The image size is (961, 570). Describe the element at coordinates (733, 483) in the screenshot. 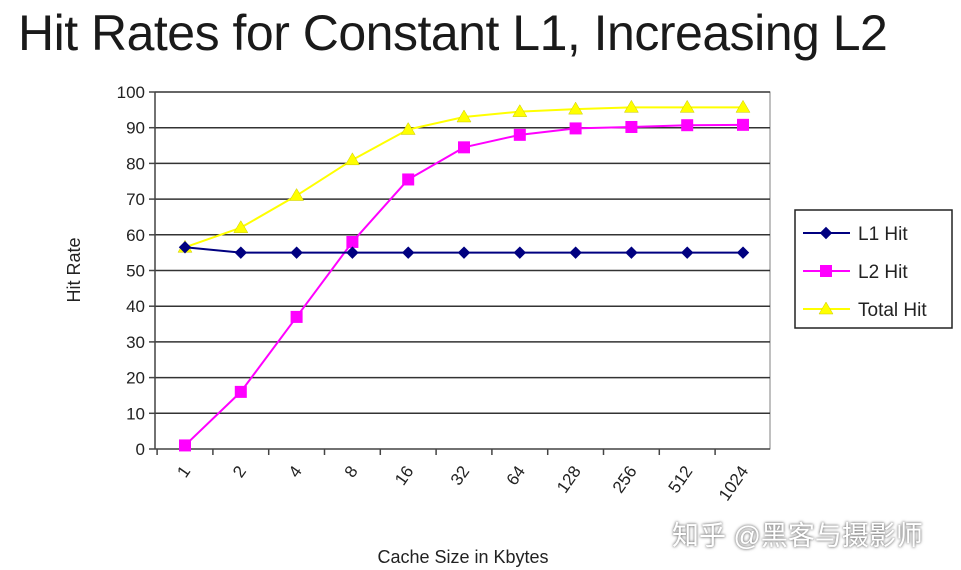

I see `x-tick-label: 1024` at that location.